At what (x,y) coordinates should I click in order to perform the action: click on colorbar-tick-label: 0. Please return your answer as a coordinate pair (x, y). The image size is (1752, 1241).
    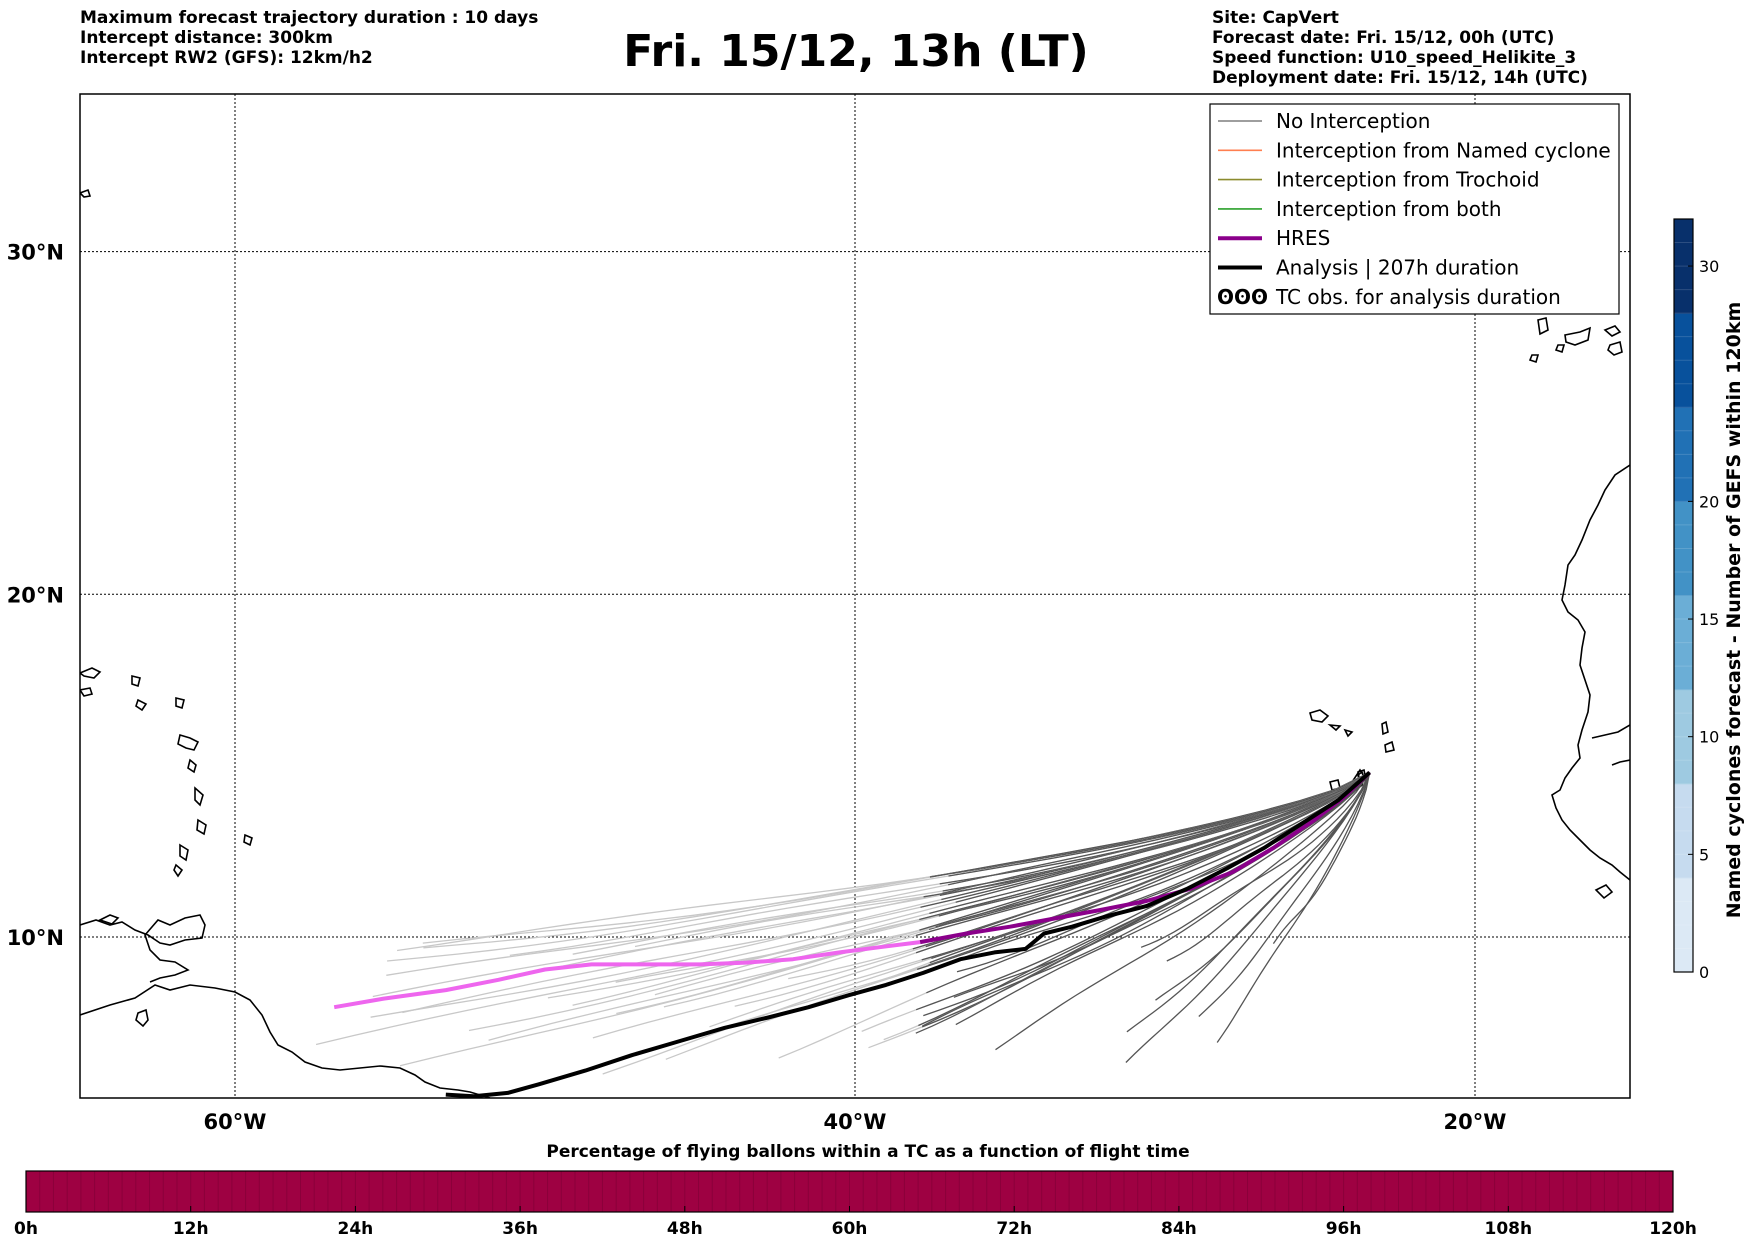
    Looking at the image, I should click on (1704, 972).